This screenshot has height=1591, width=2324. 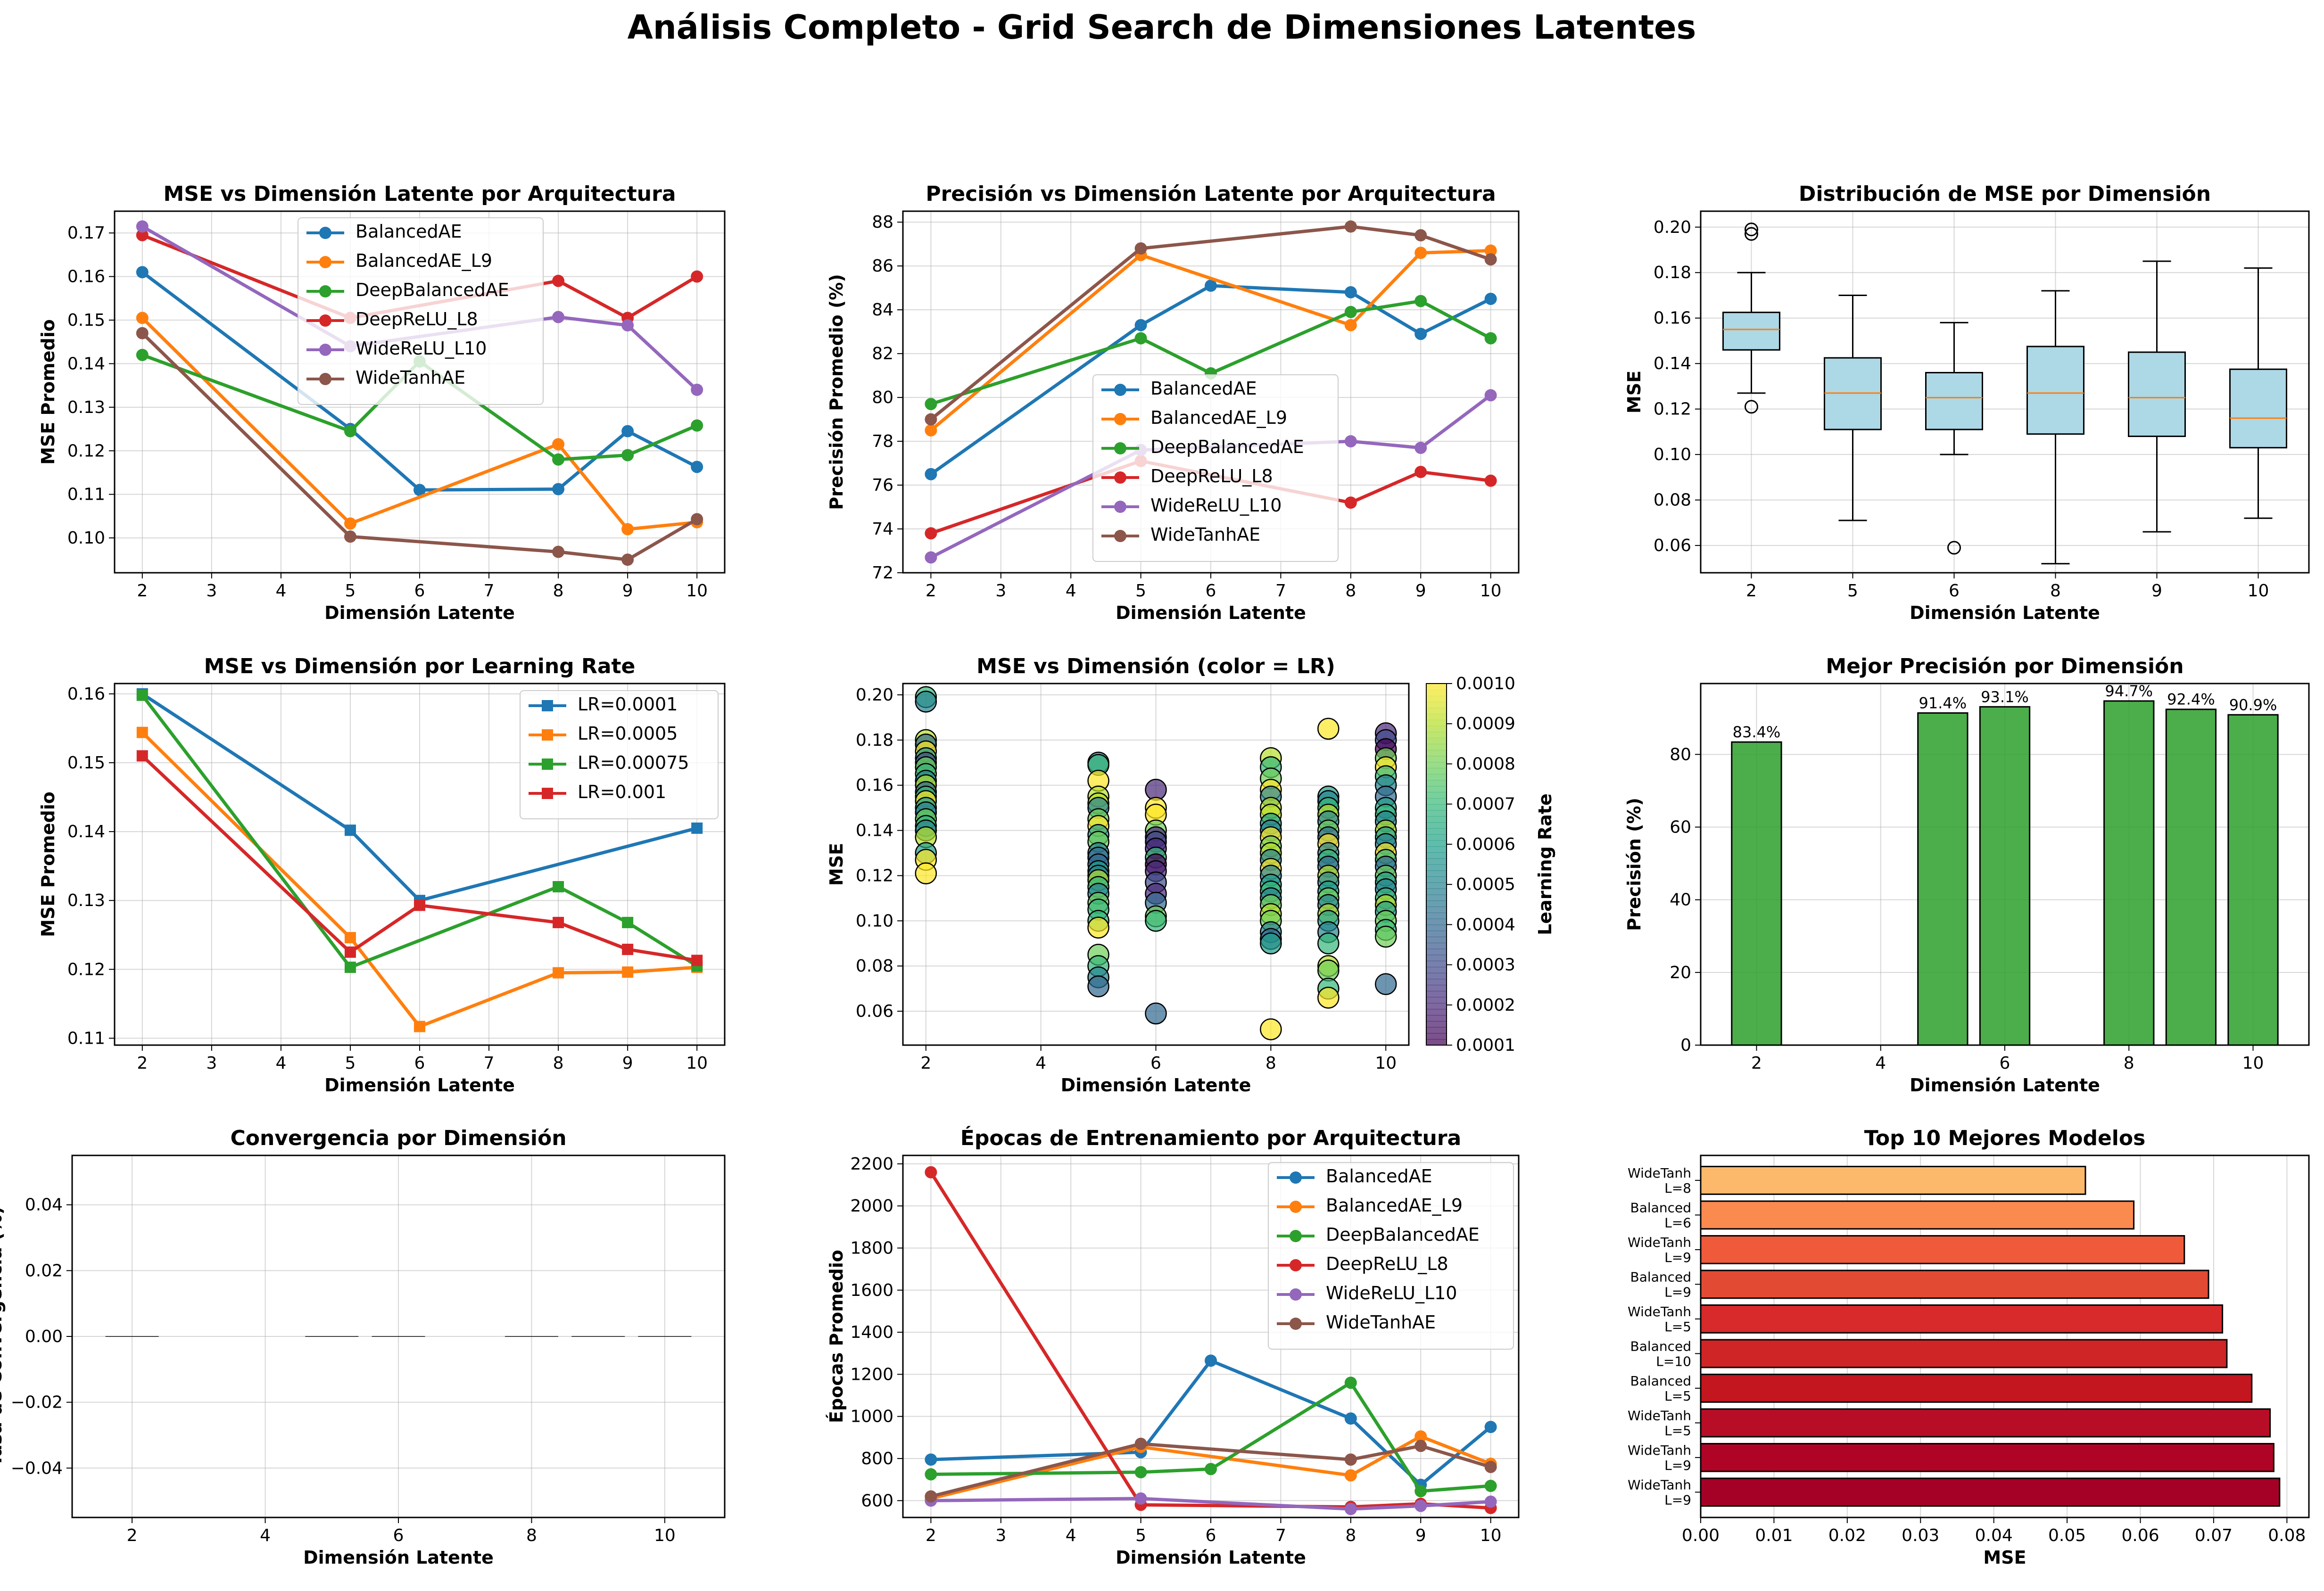 What do you see at coordinates (874, 966) in the screenshot?
I see `y-tick-label: 0.08` at bounding box center [874, 966].